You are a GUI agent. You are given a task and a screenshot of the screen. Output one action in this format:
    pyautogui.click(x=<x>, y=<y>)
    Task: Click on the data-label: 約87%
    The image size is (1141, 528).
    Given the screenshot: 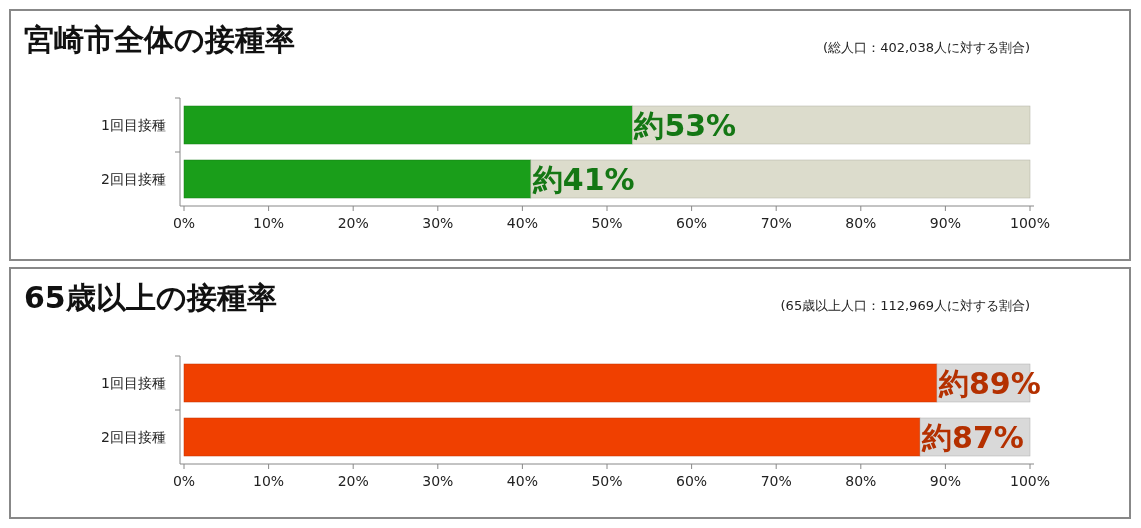 What is the action you would take?
    pyautogui.click(x=972, y=437)
    